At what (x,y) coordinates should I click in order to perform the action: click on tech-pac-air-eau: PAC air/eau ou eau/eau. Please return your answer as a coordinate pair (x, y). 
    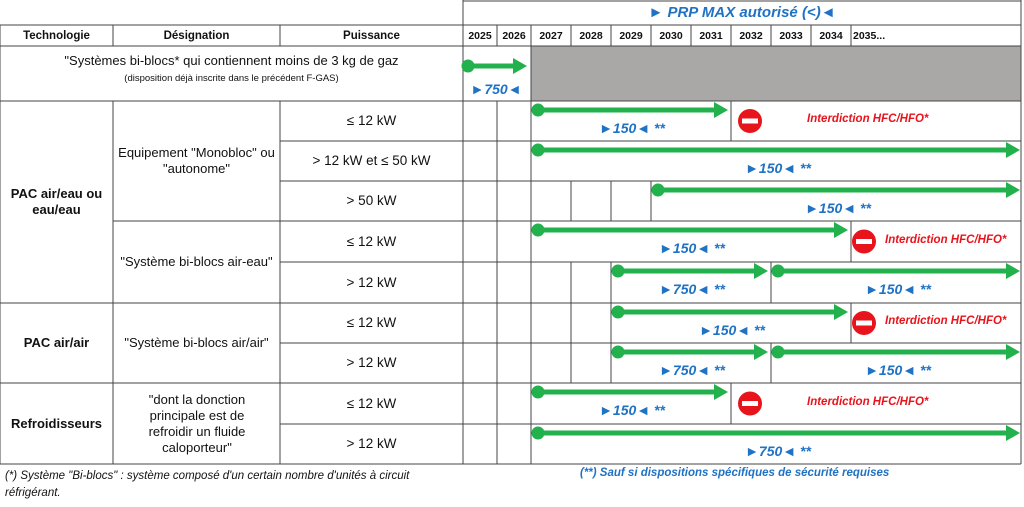
    Looking at the image, I should click on (56, 201).